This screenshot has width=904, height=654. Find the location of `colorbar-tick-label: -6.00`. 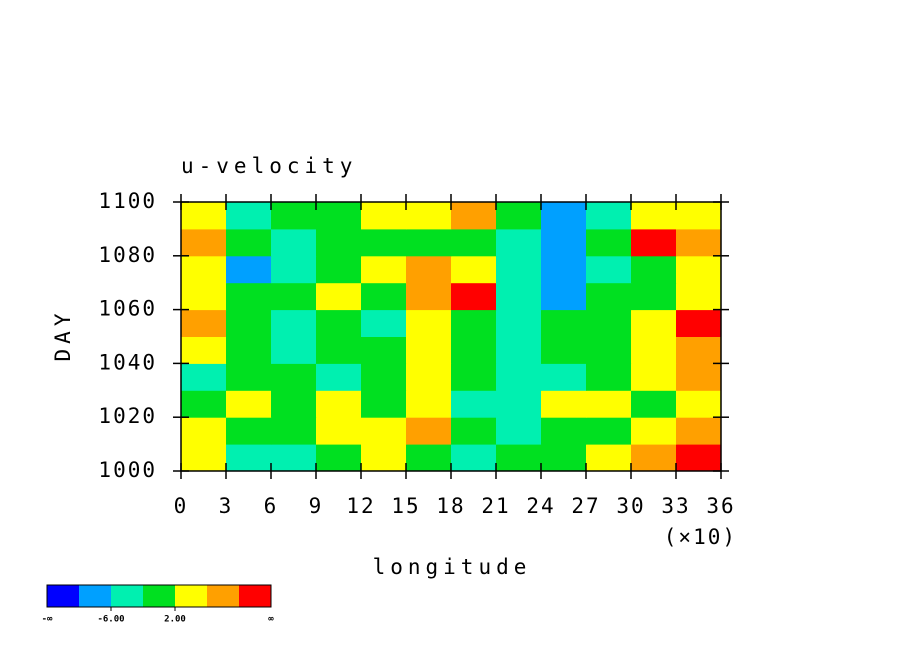

colorbar-tick-label: -6.00 is located at coordinates (110, 620).